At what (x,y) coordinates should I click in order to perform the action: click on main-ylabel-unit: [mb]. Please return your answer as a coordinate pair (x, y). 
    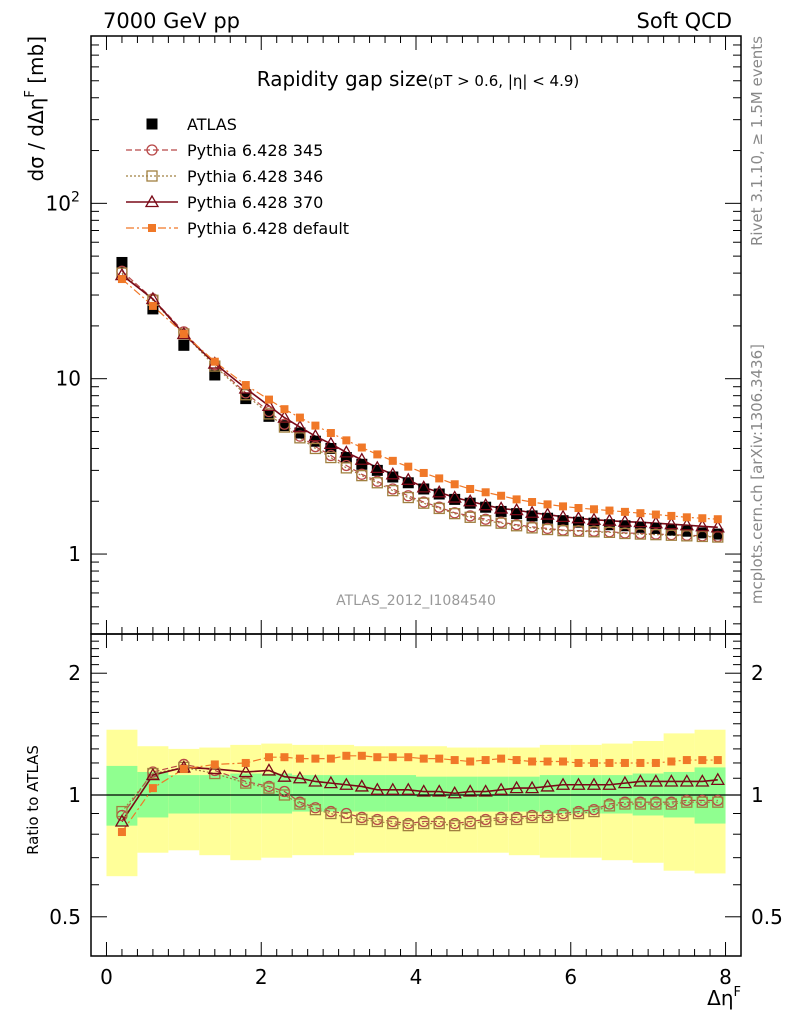
    Looking at the image, I should click on (36, 63).